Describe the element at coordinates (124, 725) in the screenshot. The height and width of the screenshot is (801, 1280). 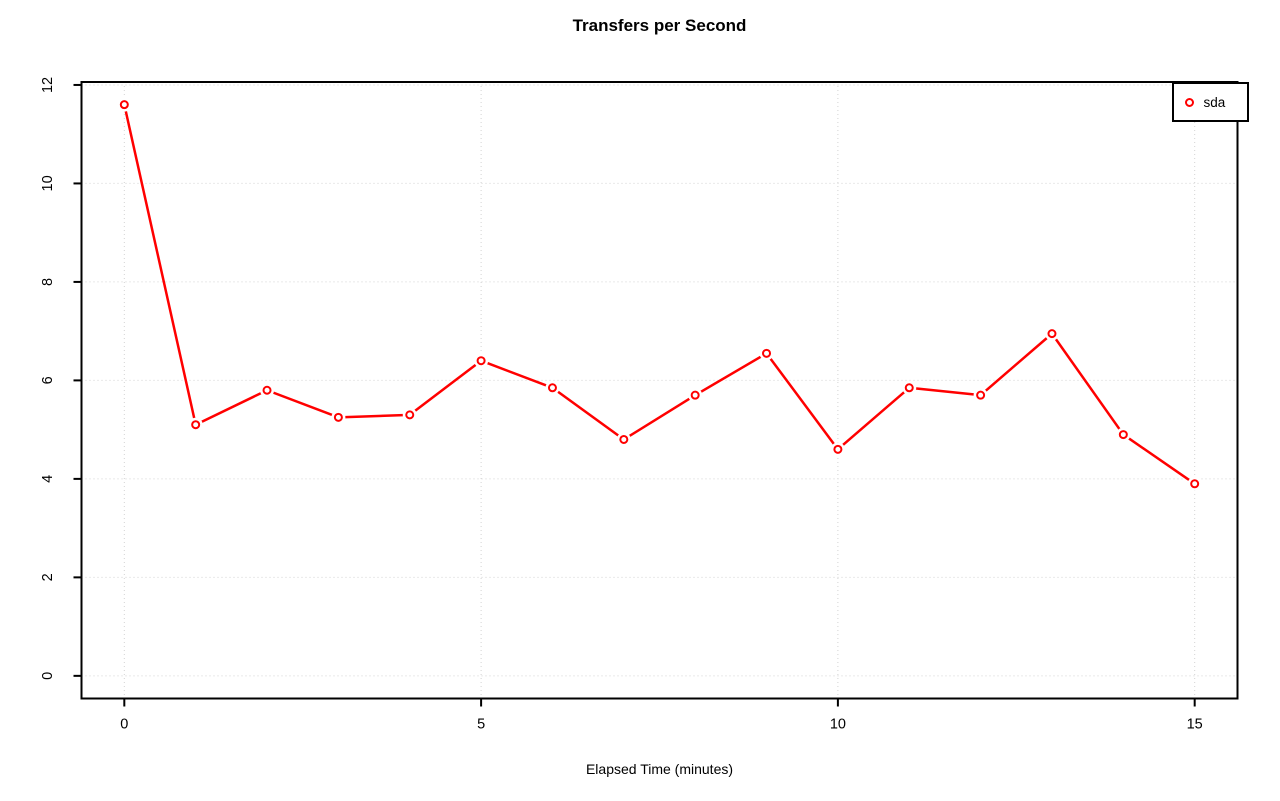
I see `x-tick-label: 0` at that location.